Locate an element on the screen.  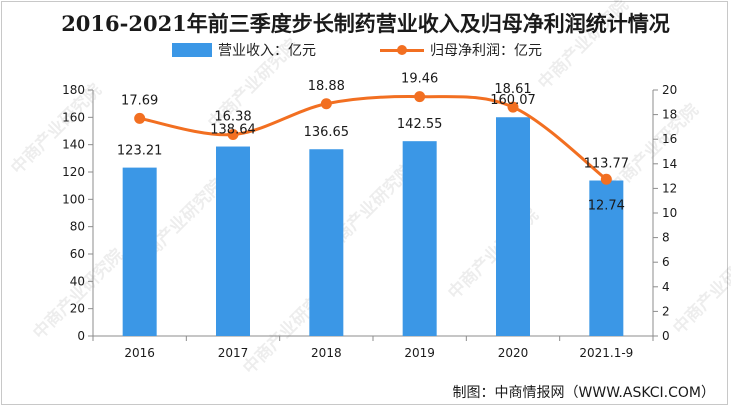
legend: 营业收入：亿元 归母净利润：亿元 is located at coordinates (365, 51).